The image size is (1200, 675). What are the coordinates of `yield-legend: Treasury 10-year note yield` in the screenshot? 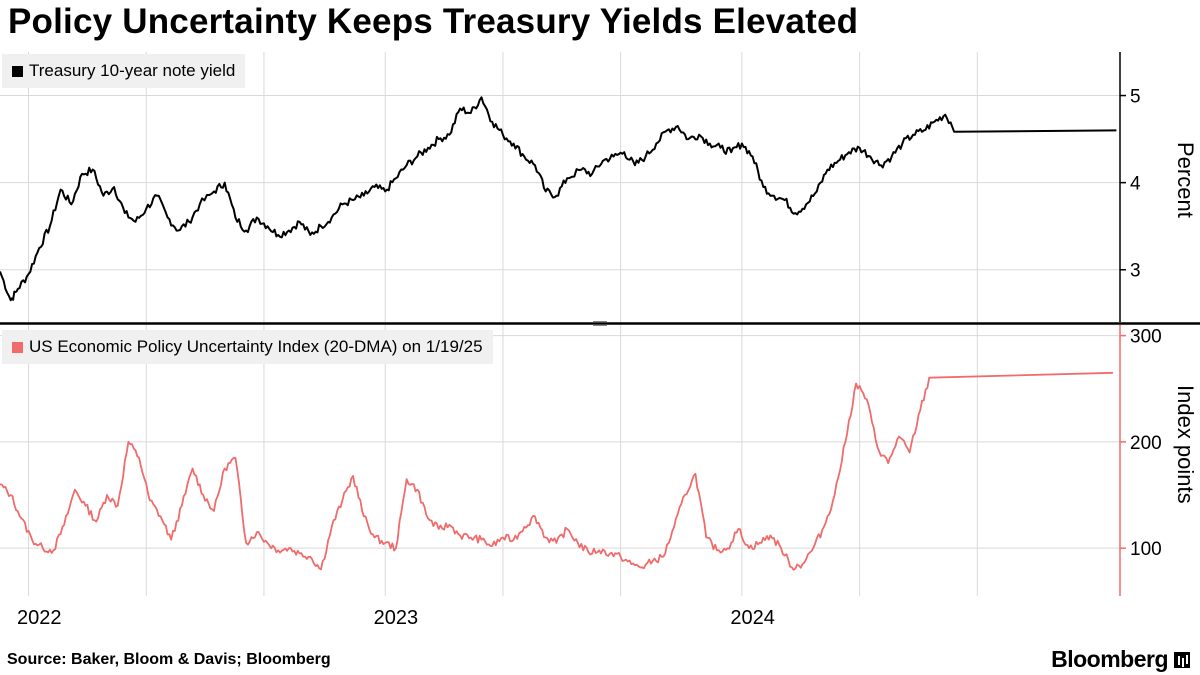 It's located at (124, 71).